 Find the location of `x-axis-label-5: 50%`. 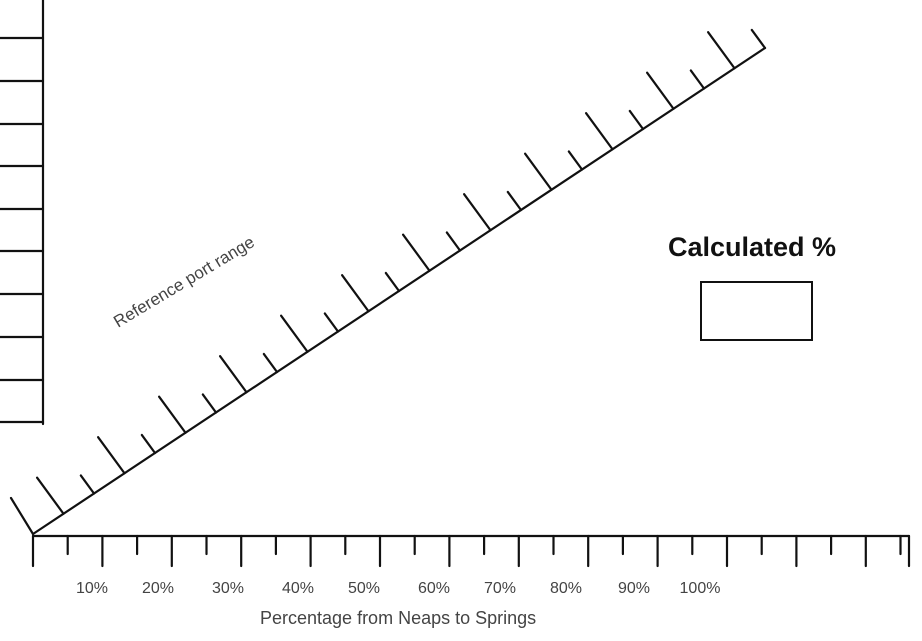

x-axis-label-5: 50% is located at coordinates (364, 588).